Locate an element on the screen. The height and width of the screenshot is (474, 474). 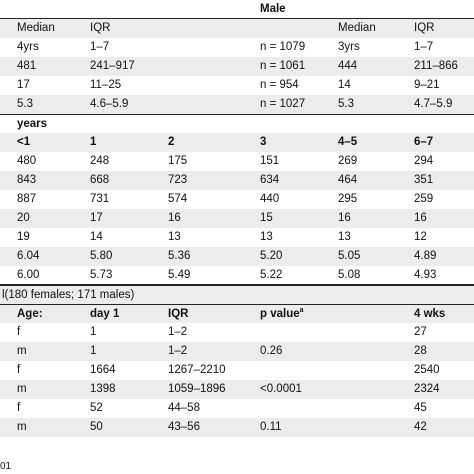
table-cell: 887 is located at coordinates (27, 199).